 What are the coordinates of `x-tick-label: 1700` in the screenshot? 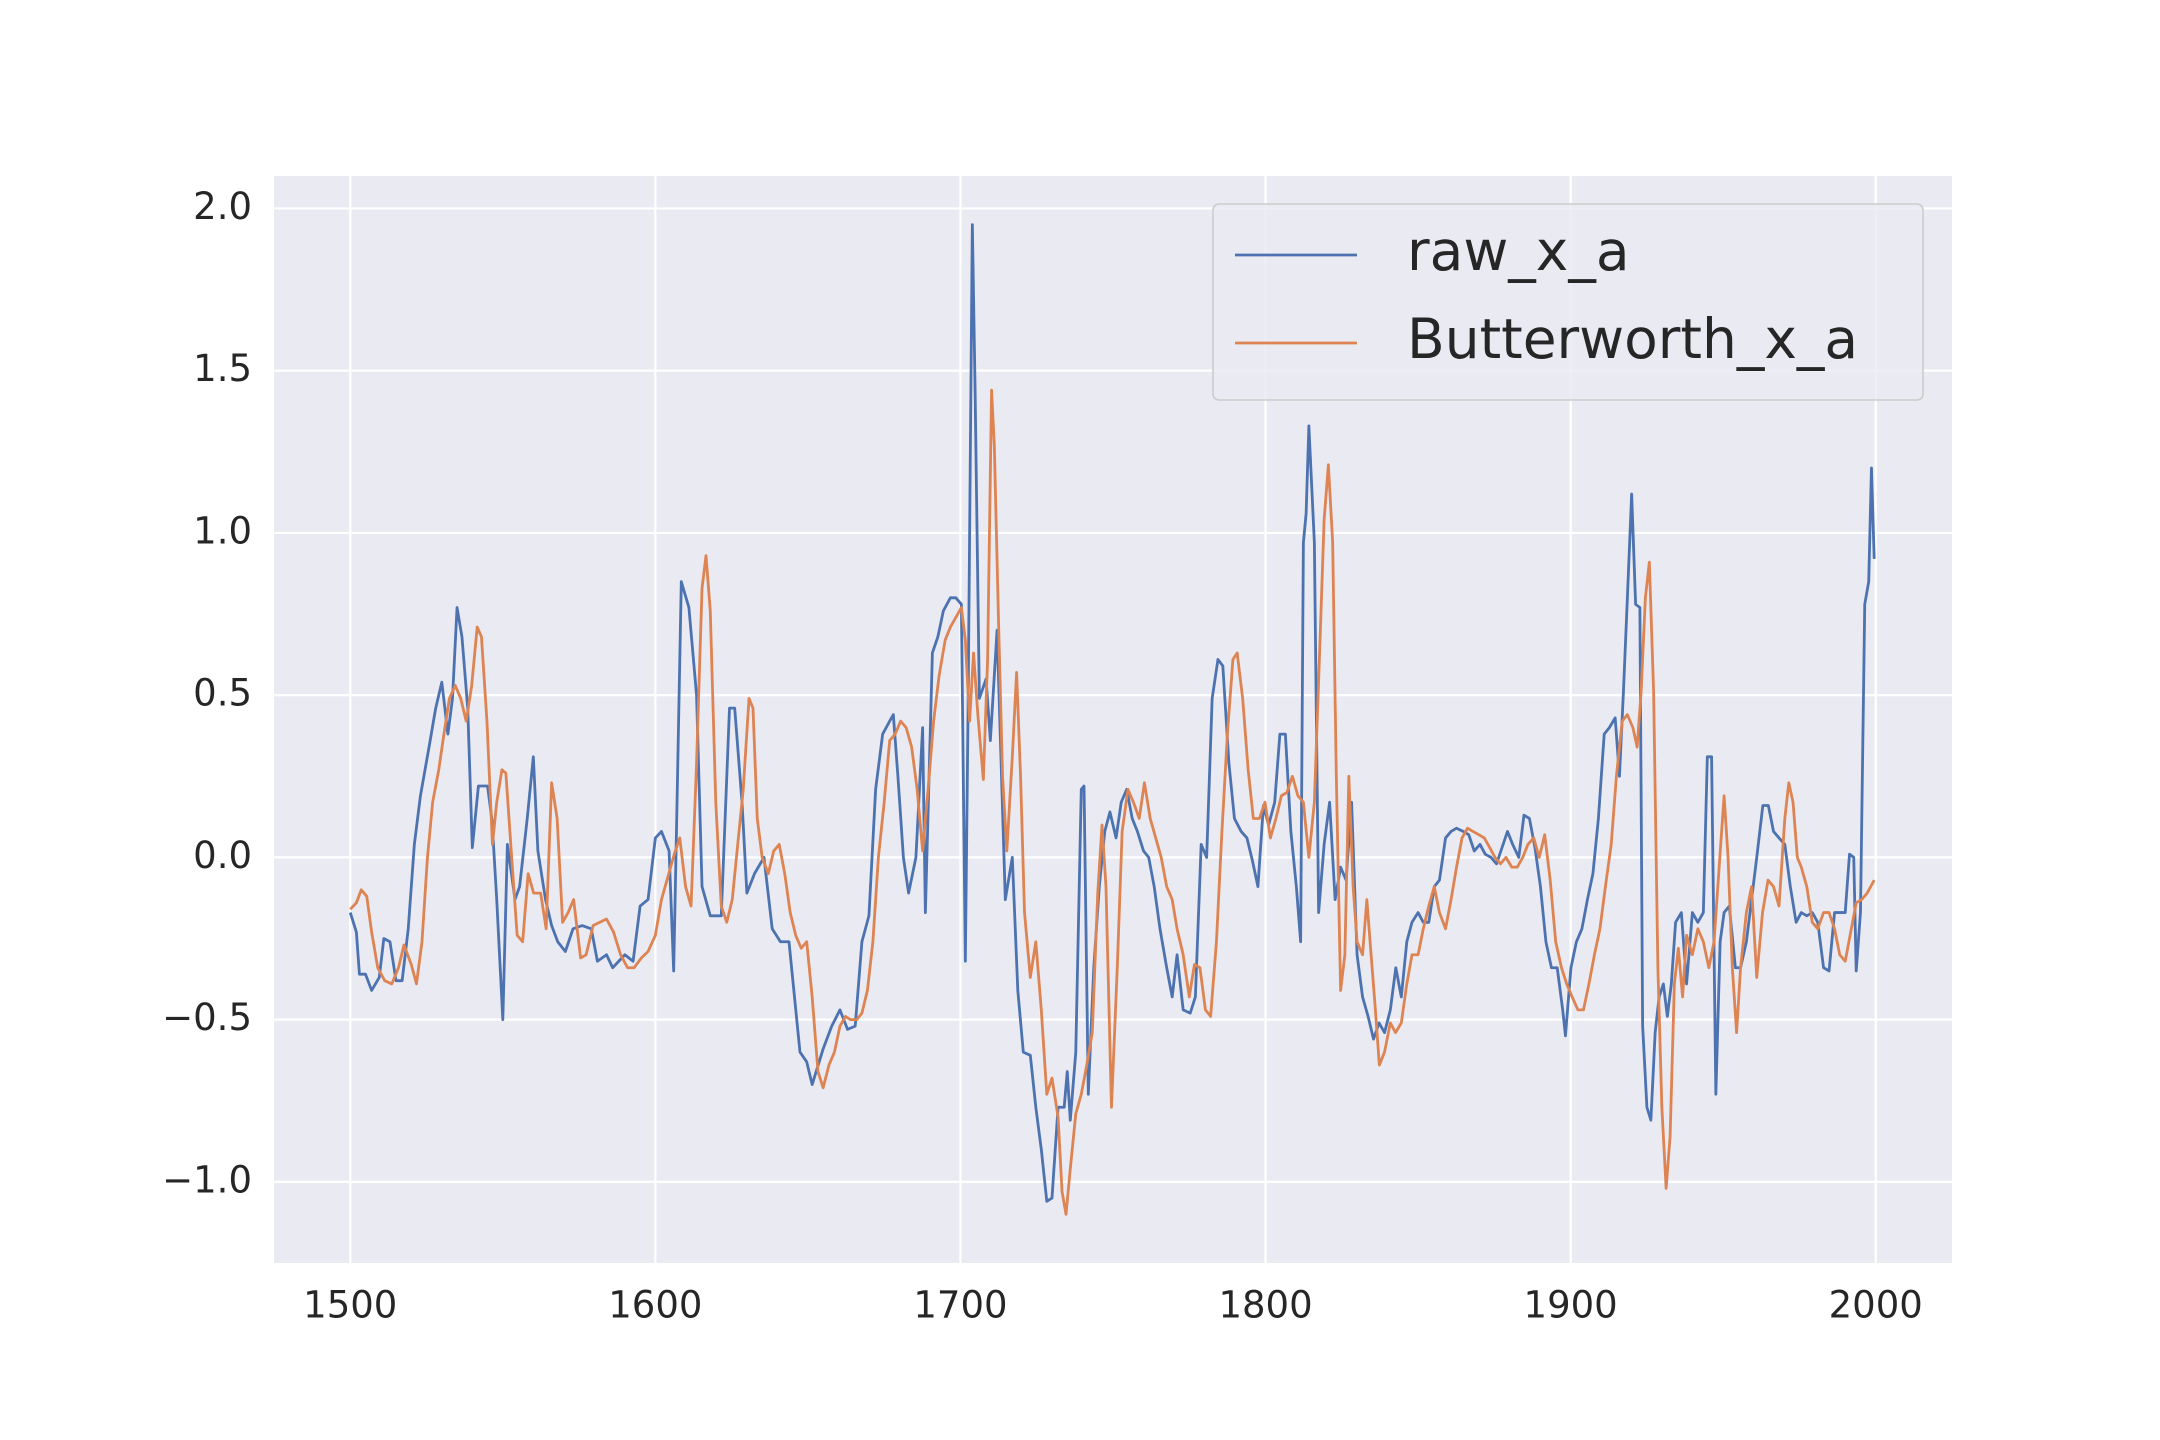 It's located at (960, 1305).